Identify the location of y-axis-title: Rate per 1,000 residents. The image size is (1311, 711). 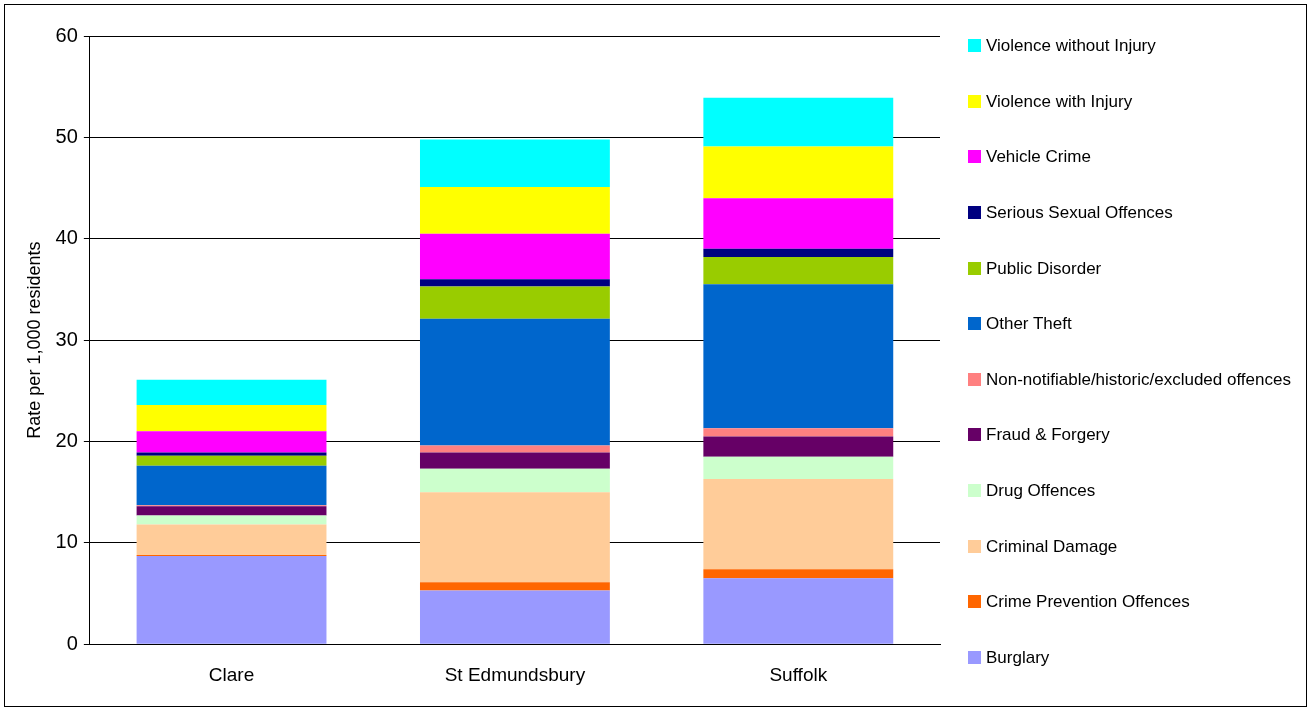
(33, 340).